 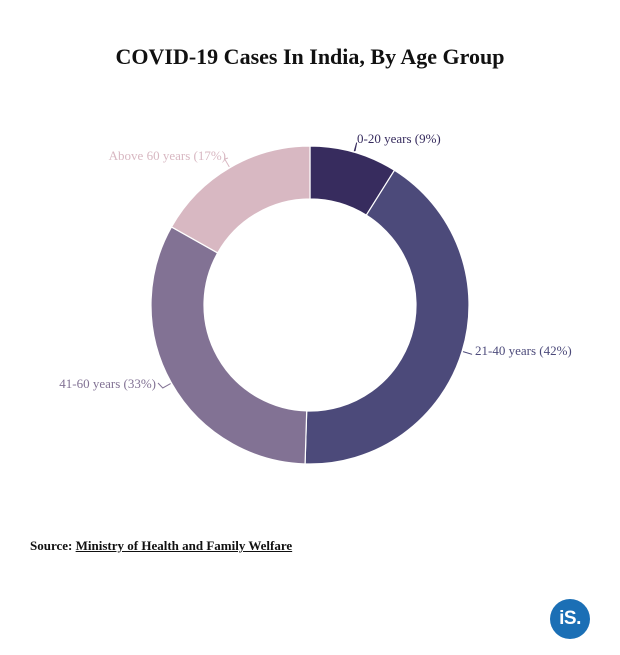 What do you see at coordinates (229, 345) in the screenshot?
I see `donut-slice-41-60-years` at bounding box center [229, 345].